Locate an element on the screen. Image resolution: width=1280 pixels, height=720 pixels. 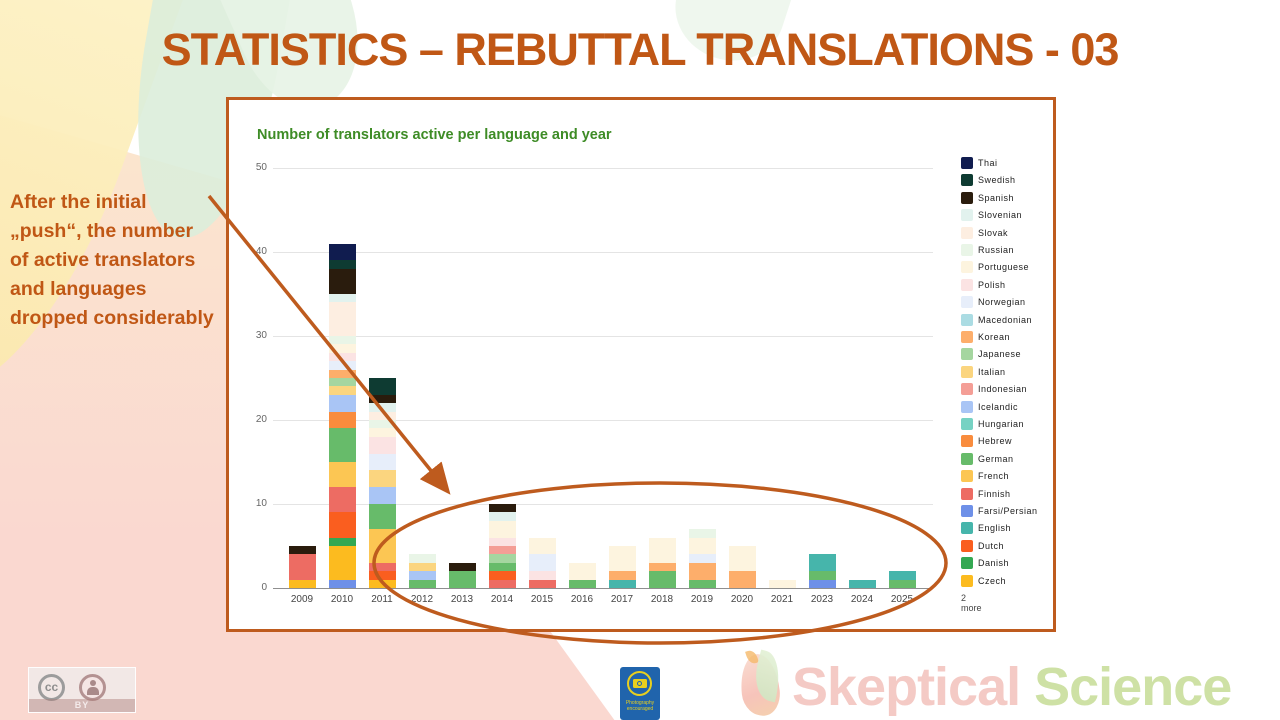
annotation-line: After the initial is located at coordinates (78, 202).